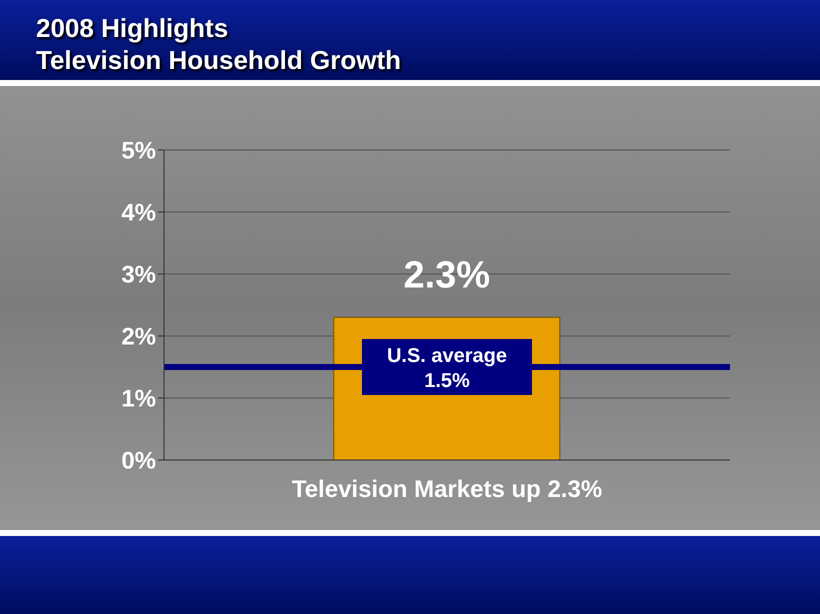  What do you see at coordinates (446, 275) in the screenshot?
I see `data-label: 2.3%` at bounding box center [446, 275].